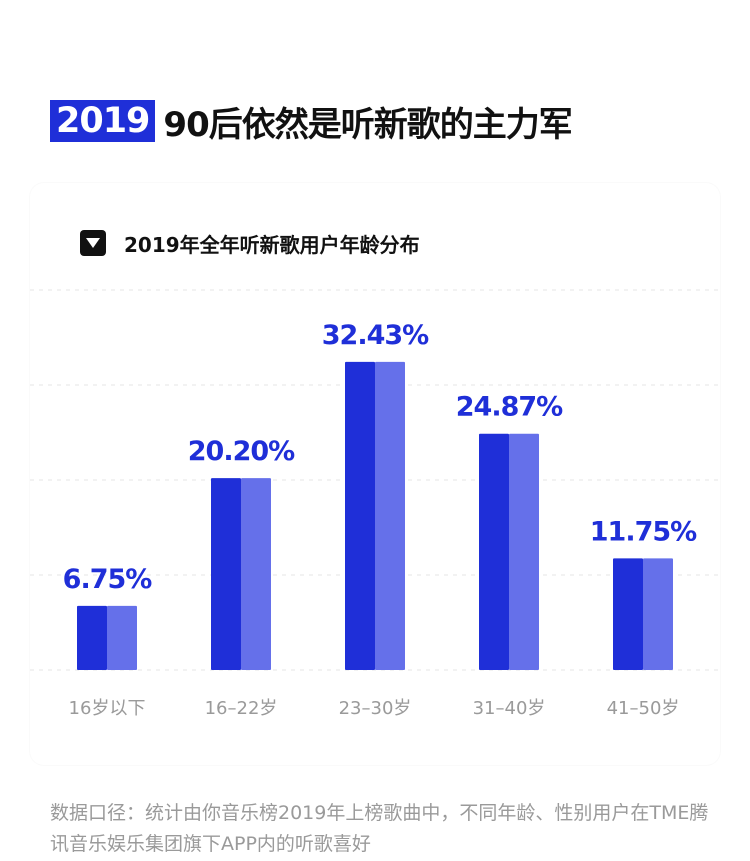  I want to click on headline: 2019 90后依然是听新歌的主力军, so click(311, 122).